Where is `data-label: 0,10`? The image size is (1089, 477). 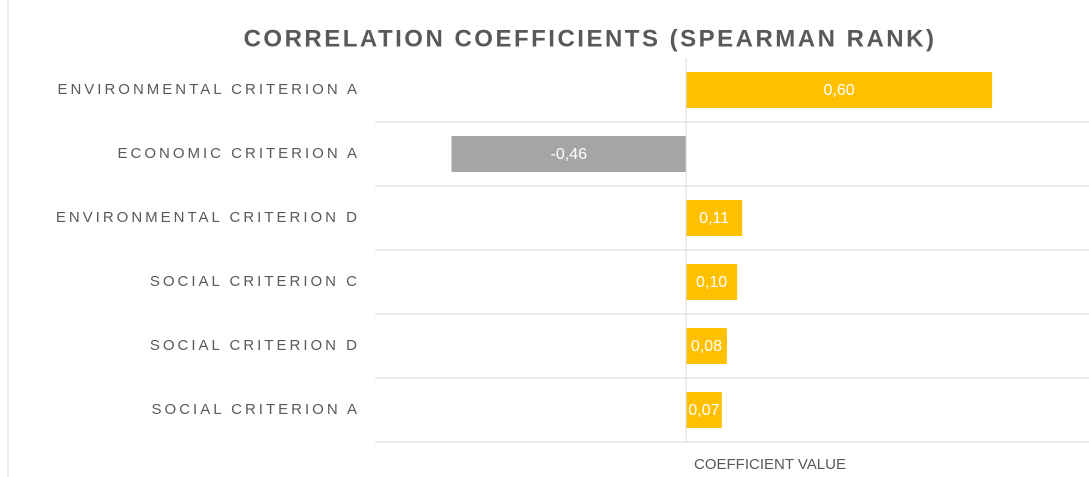
data-label: 0,10 is located at coordinates (711, 282).